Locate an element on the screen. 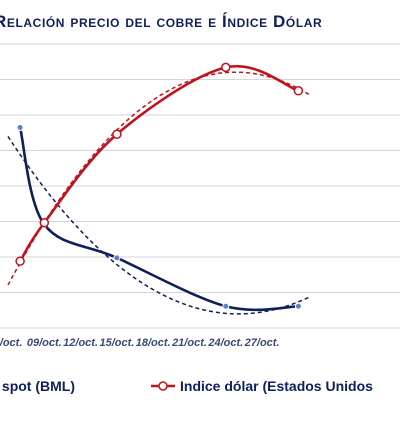  x-tick-label: 21/oct. is located at coordinates (189, 343).